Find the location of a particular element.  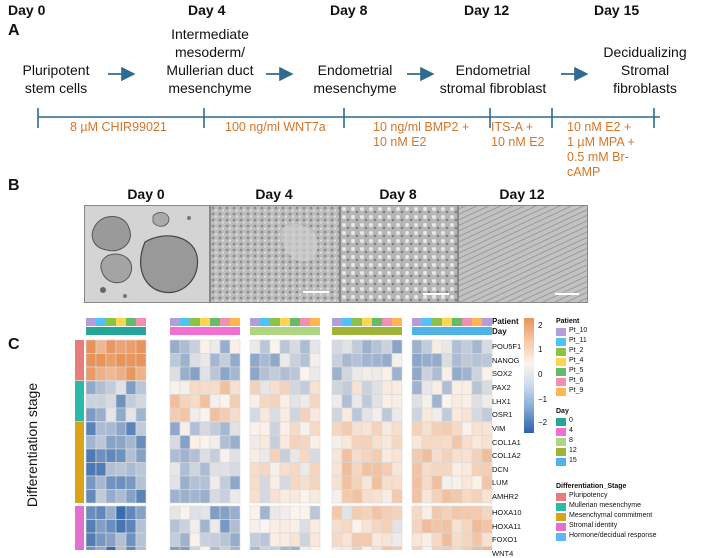

legend-item-label: 12 is located at coordinates (573, 450).